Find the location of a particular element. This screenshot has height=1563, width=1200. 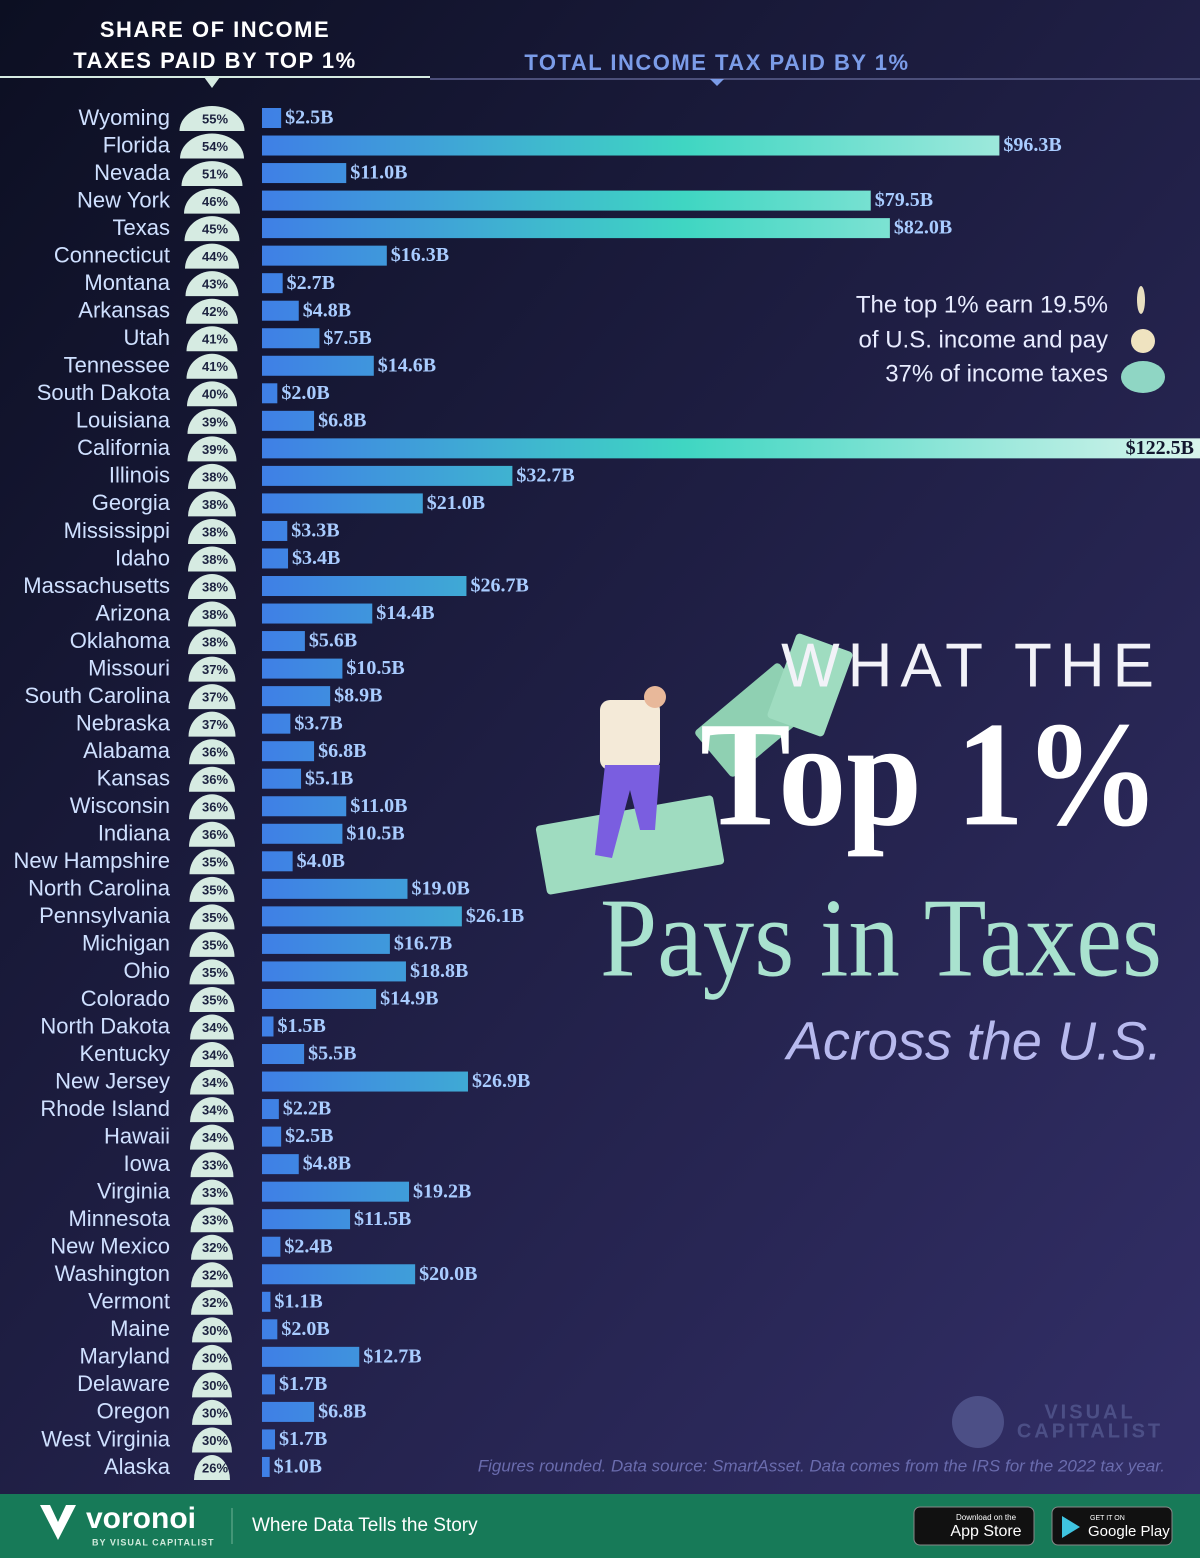

value-label: $11.5B is located at coordinates (382, 1219).